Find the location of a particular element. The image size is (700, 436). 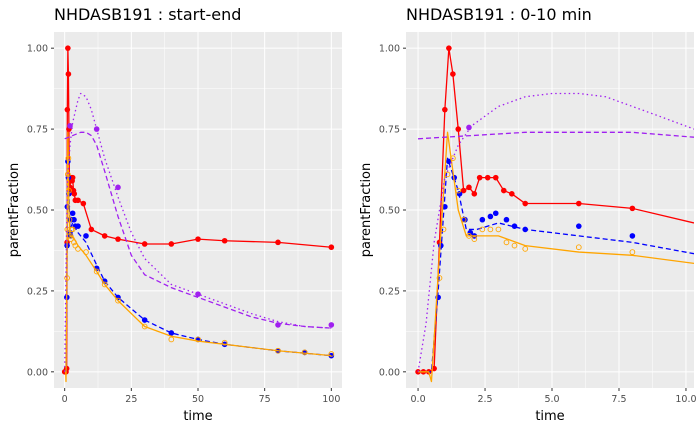

x-axis: 0.0 2.5 5.0 7.5 10.0 is located at coordinates (554, 396).